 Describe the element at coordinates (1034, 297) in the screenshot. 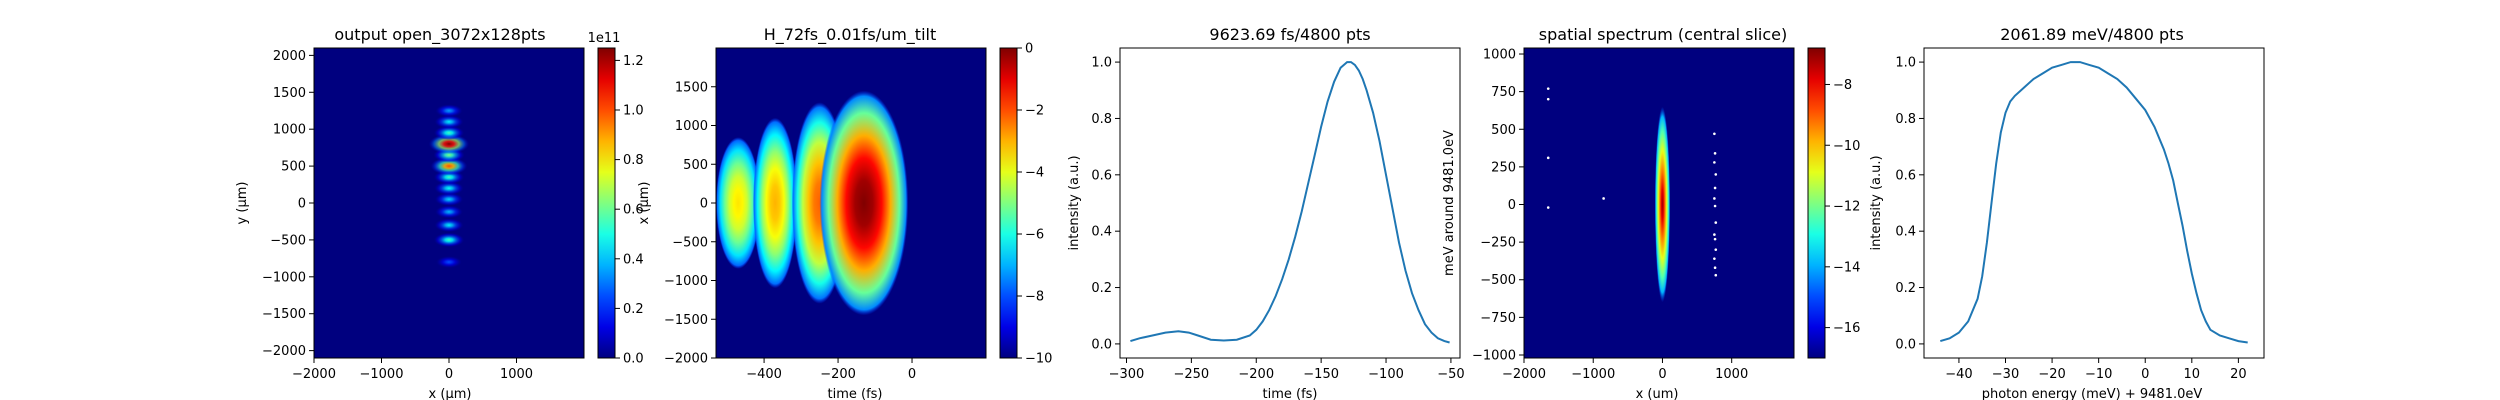

I see `panel2-colorbar-tick-label: −8` at that location.